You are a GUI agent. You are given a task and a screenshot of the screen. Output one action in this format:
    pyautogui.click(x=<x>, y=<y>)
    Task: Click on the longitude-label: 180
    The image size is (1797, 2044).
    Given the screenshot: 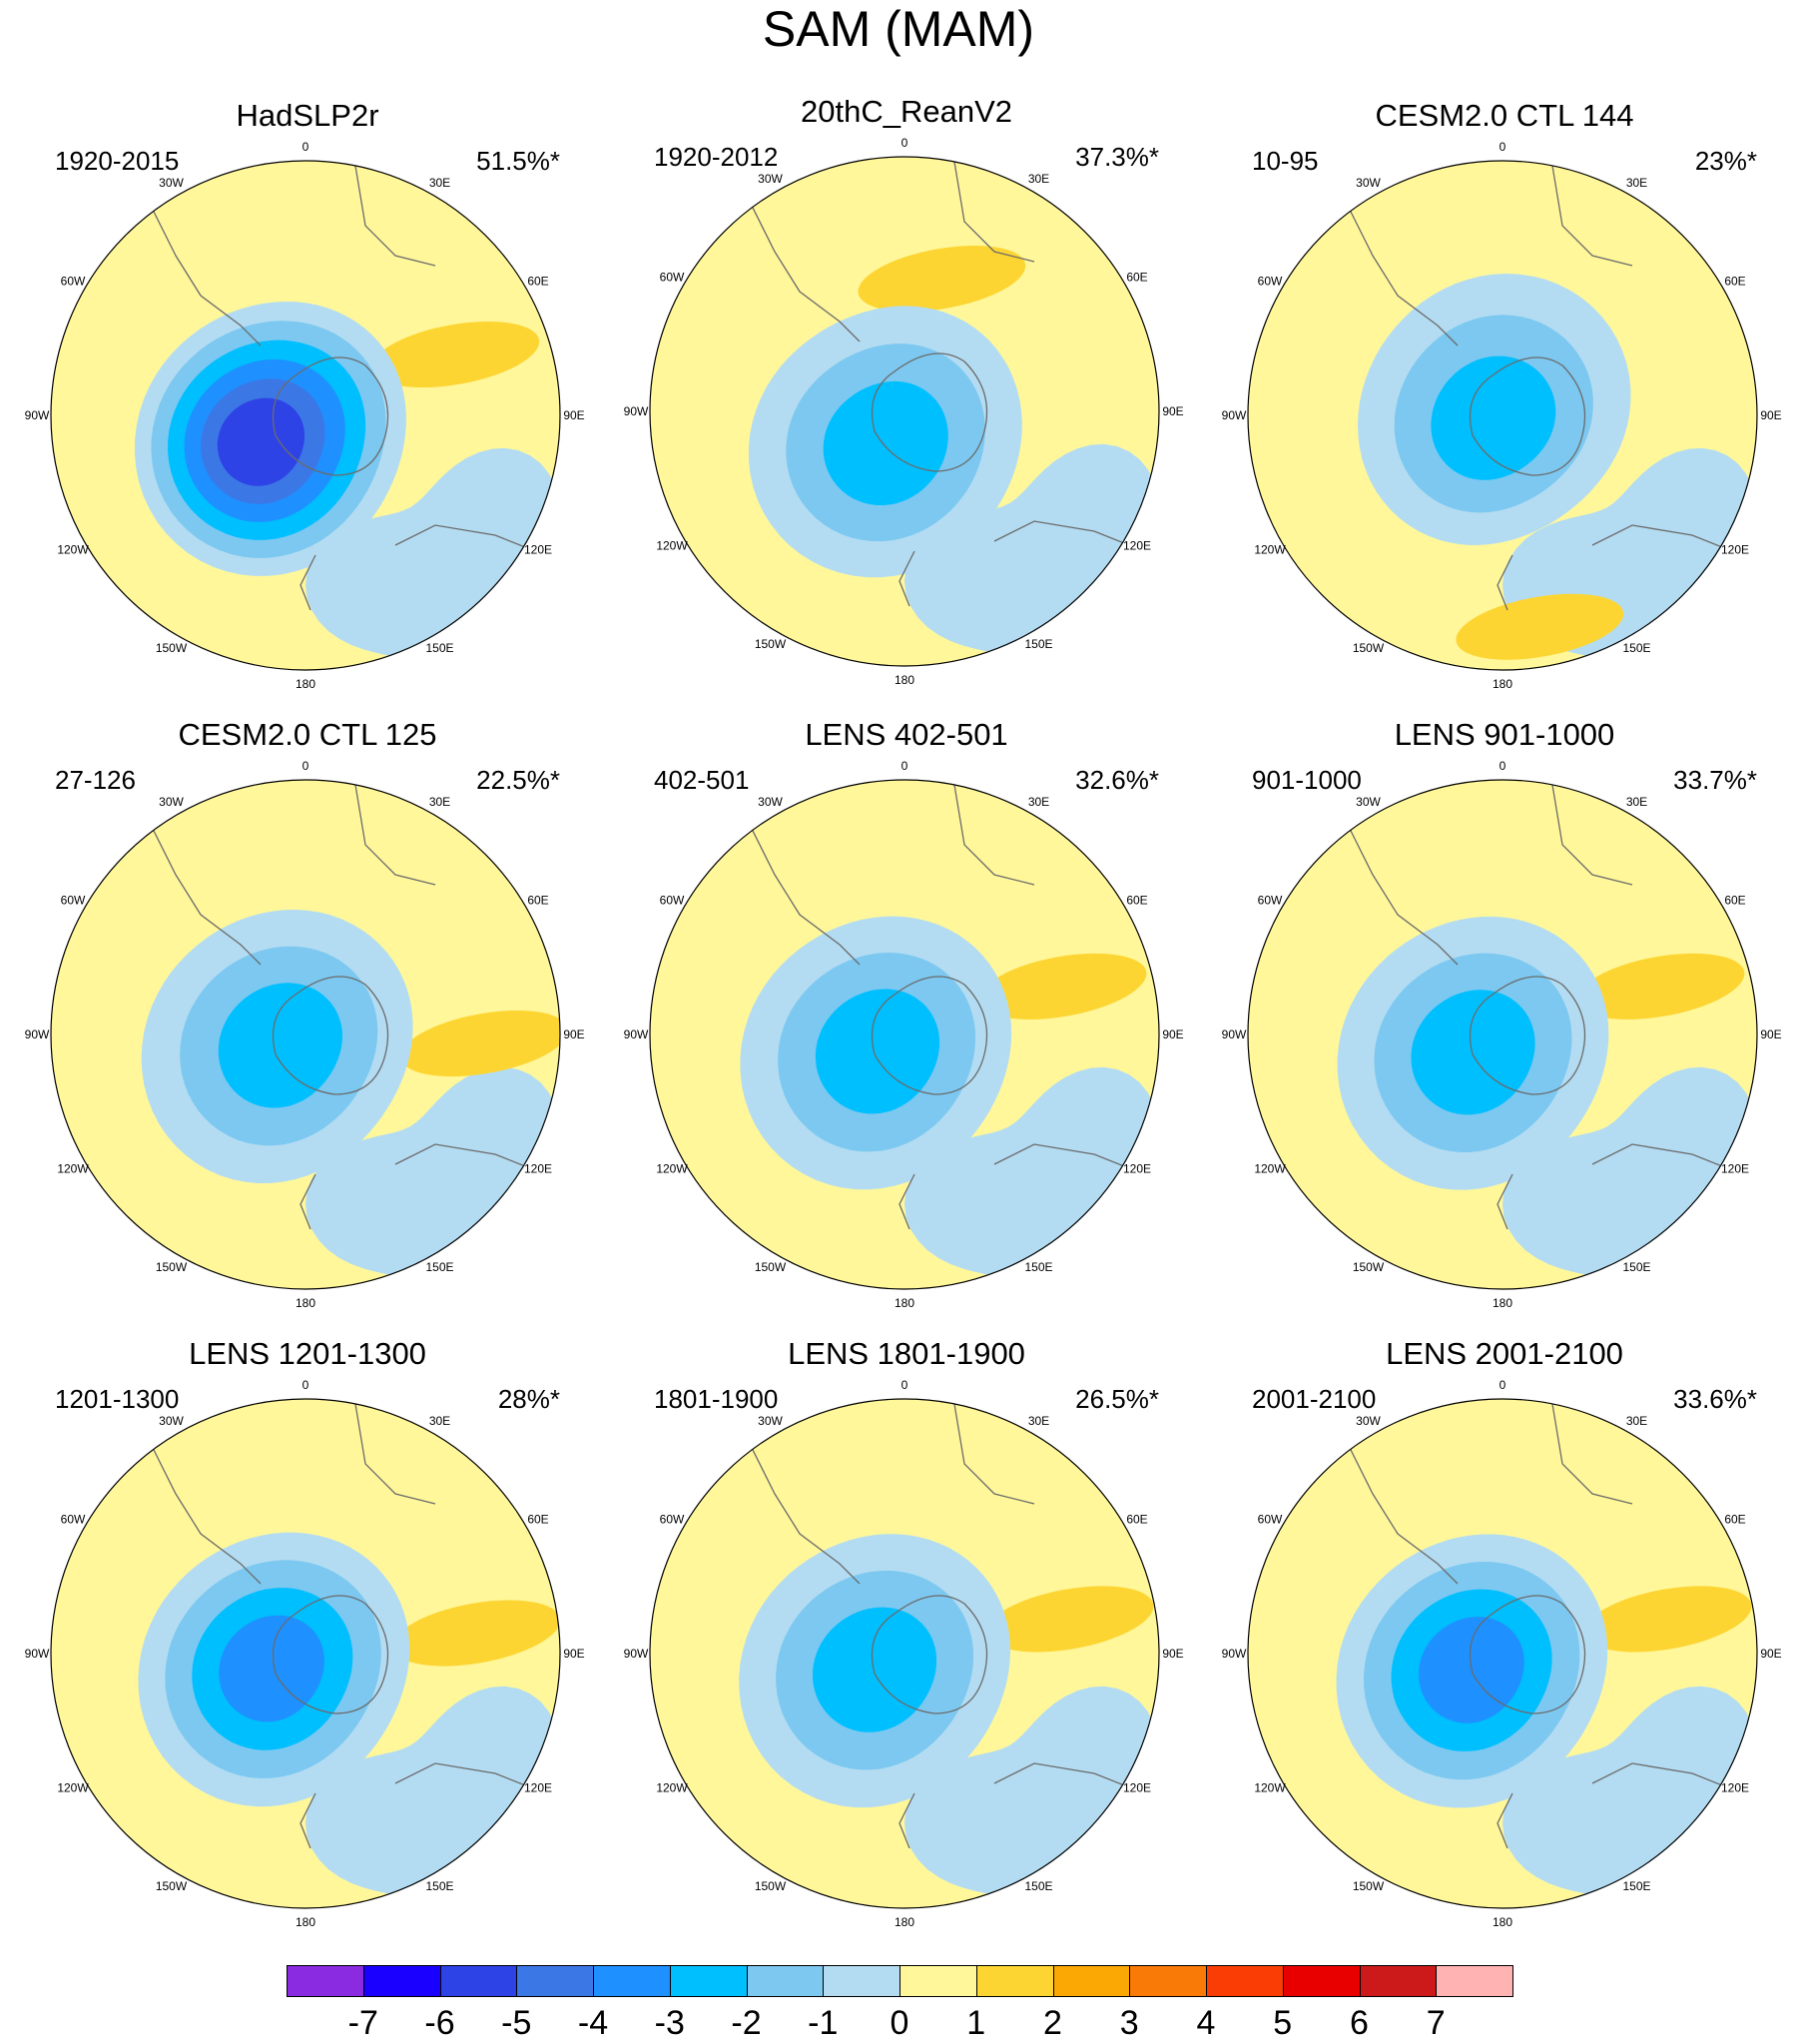 What is the action you would take?
    pyautogui.click(x=1502, y=684)
    